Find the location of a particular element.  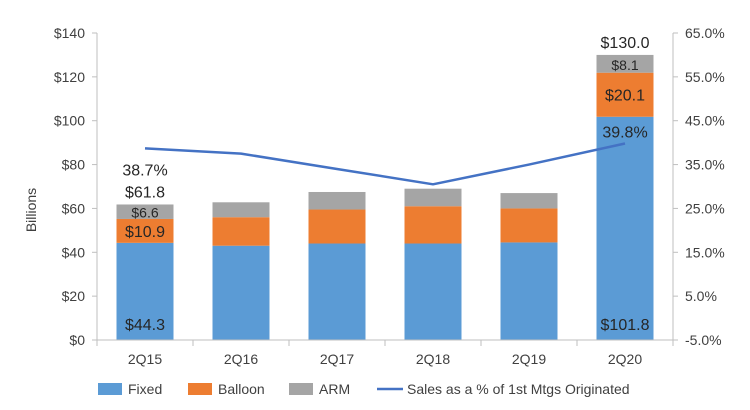

x-tick-label: 2Q19 is located at coordinates (529, 359).